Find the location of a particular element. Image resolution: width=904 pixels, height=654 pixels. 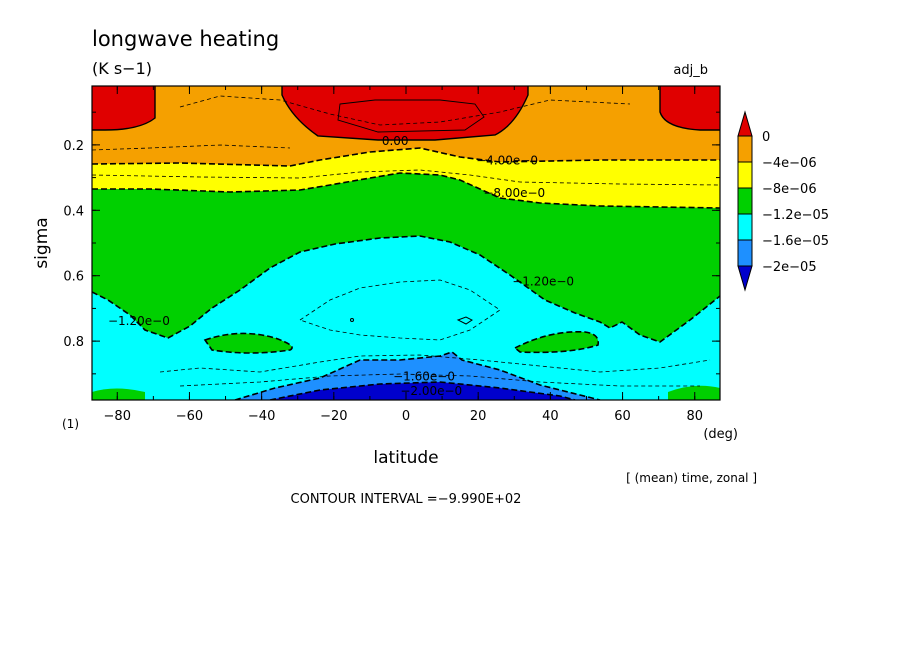

x-tick-label: 0 is located at coordinates (406, 416).